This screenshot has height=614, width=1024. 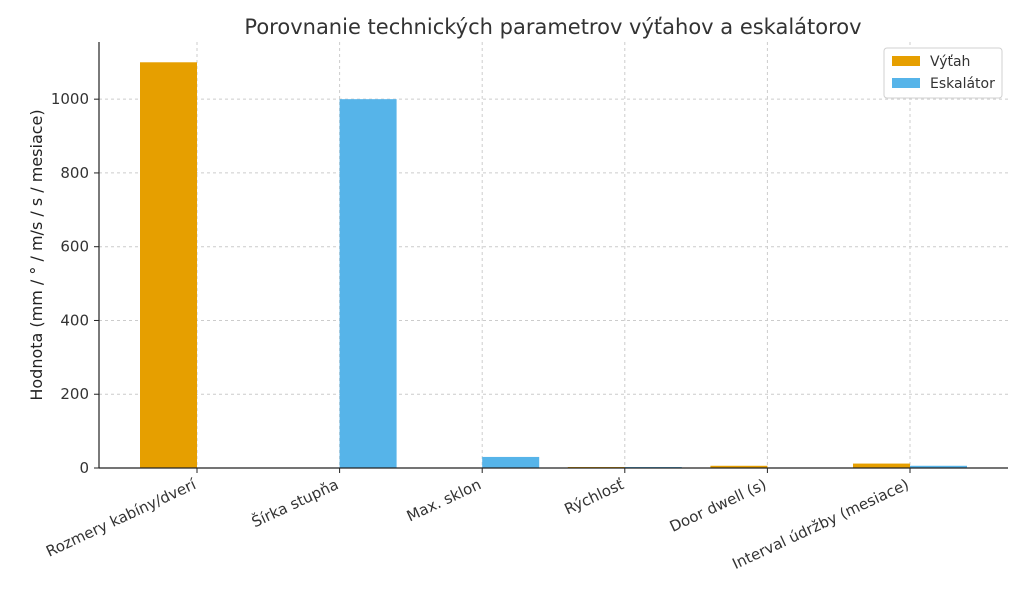 I want to click on y-tick-label: 0, so click(x=84, y=468).